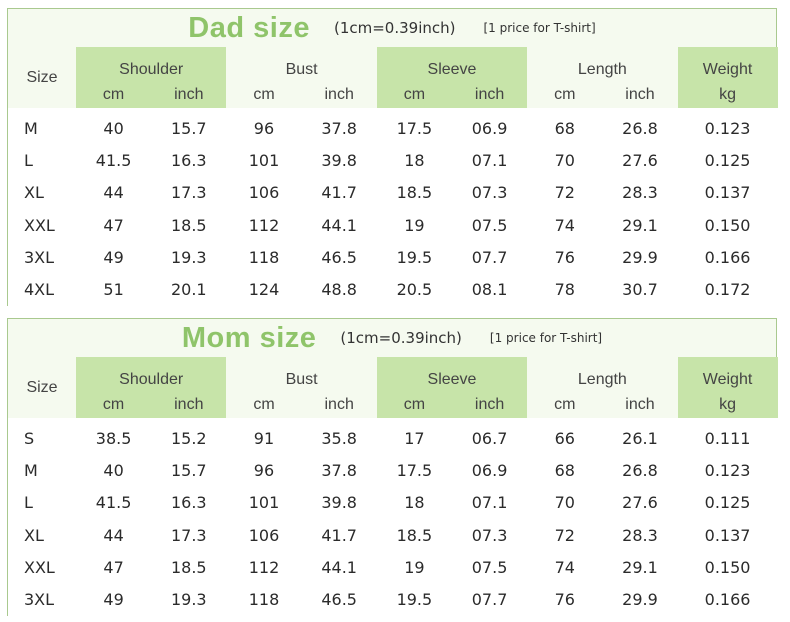 Image resolution: width=790 pixels, height=622 pixels. What do you see at coordinates (339, 289) in the screenshot?
I see `measurement-cell: 48.8` at bounding box center [339, 289].